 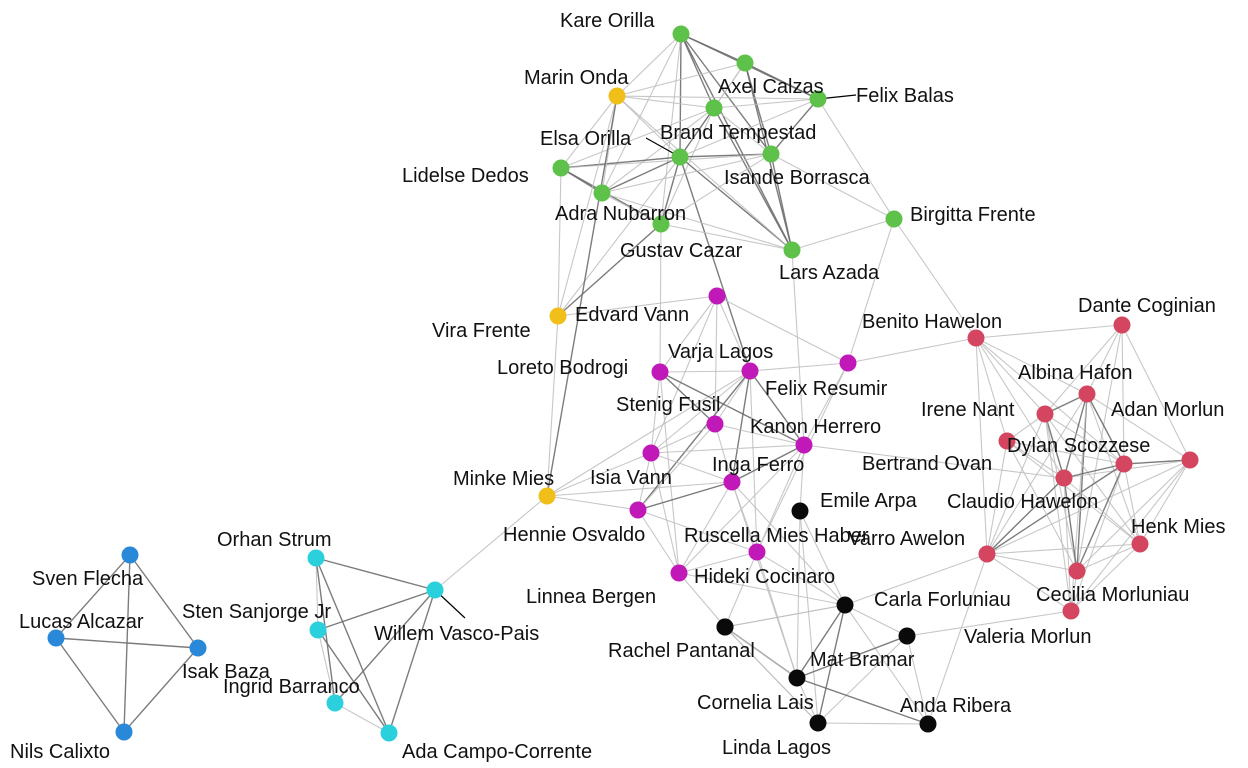 What do you see at coordinates (1165, 502) in the screenshot?
I see `edge-adan-morlun-henk-mies` at bounding box center [1165, 502].